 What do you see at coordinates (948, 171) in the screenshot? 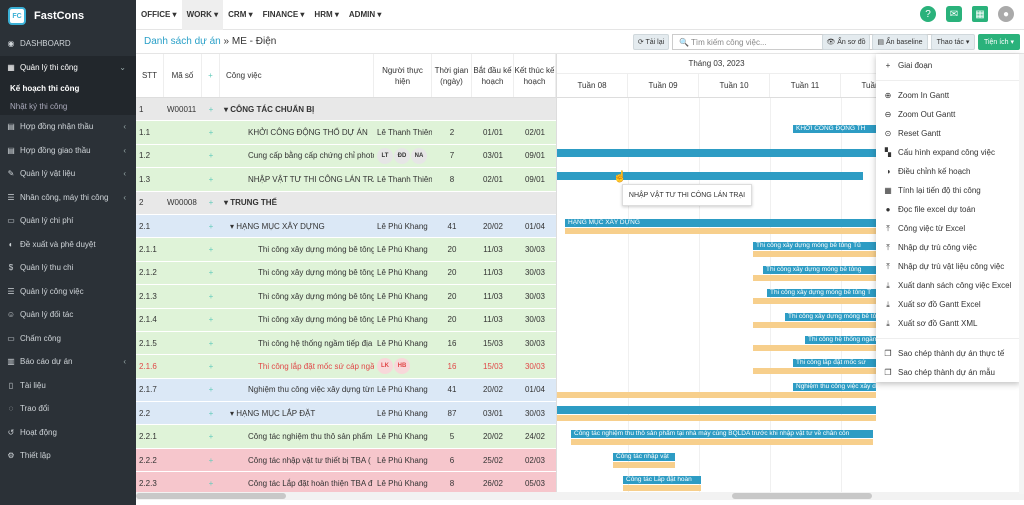
I see `utilities-menu-item: ◑ Điều chỉnh kế hoạch` at bounding box center [948, 171].